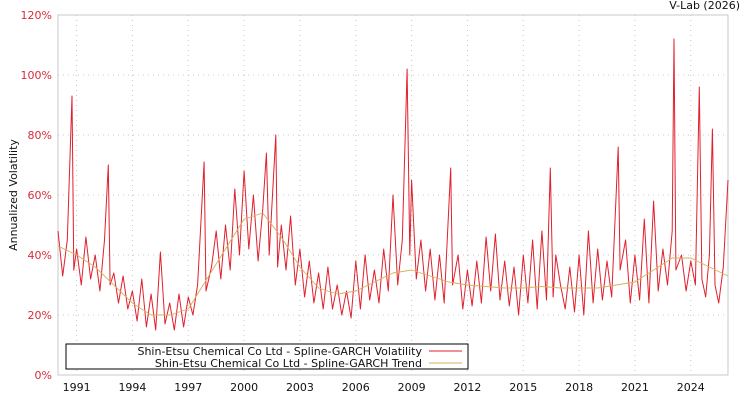  I want to click on x-tick-label: 2003, so click(300, 387).